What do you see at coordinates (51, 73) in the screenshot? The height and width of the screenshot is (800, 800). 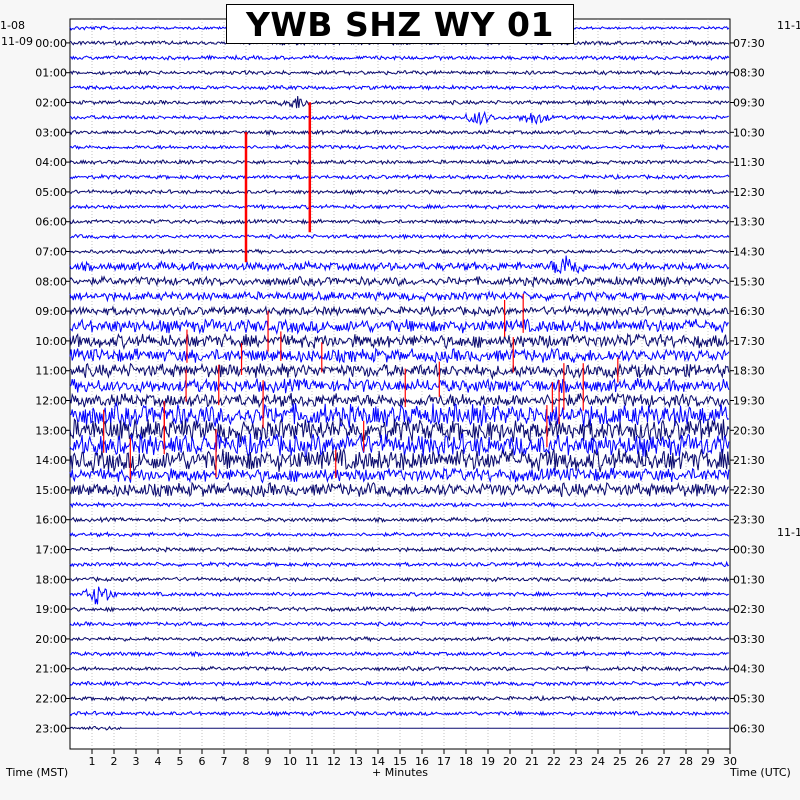 I see `left-hour-label: 01:00` at bounding box center [51, 73].